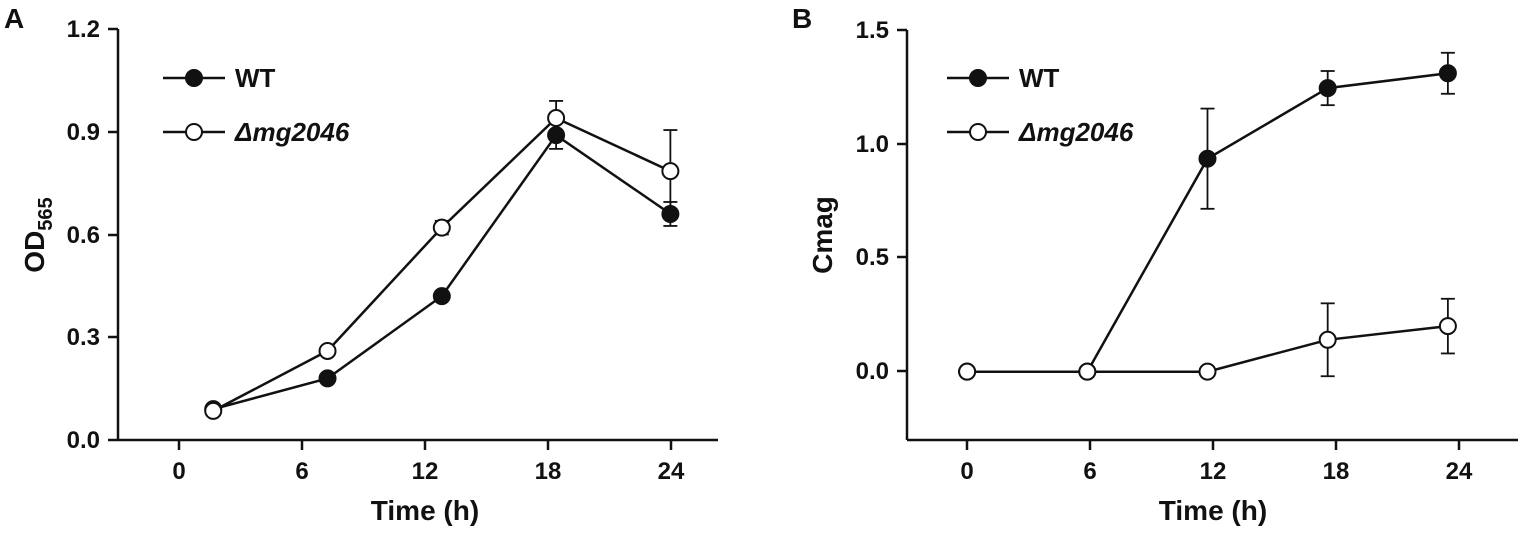 Image resolution: width=1528 pixels, height=533 pixels. What do you see at coordinates (83, 132) in the screenshot?
I see `y-tick-label: 0.9` at bounding box center [83, 132].